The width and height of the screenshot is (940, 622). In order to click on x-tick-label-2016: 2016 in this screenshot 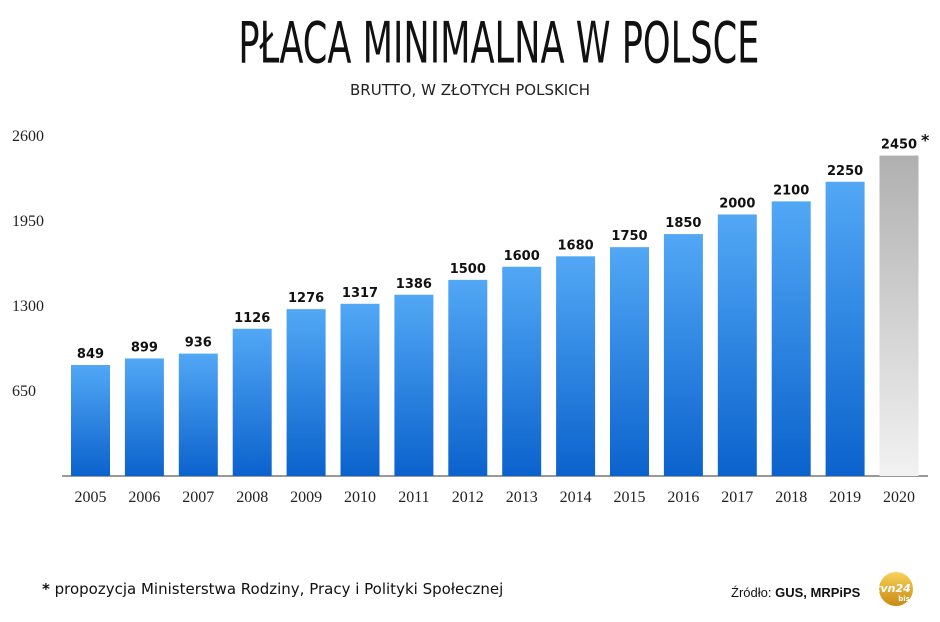, I will do `click(683, 497)`.